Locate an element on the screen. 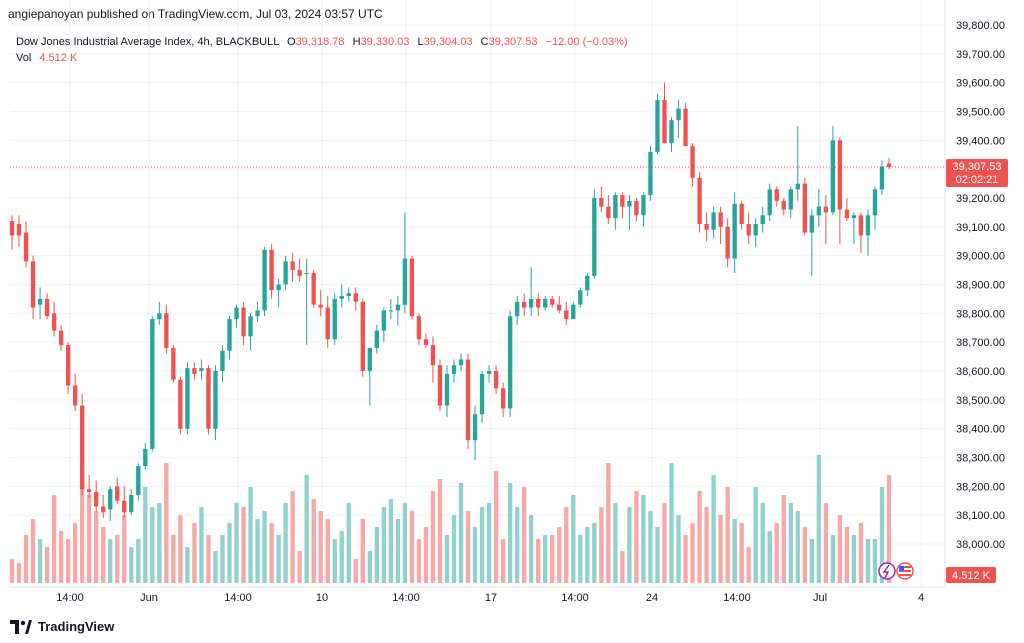 The height and width of the screenshot is (643, 1024). time-axis: 14:00 Jun 14:00 10 14:00 17 14:00 24 14:00 Jul 4 is located at coordinates (490, 598).